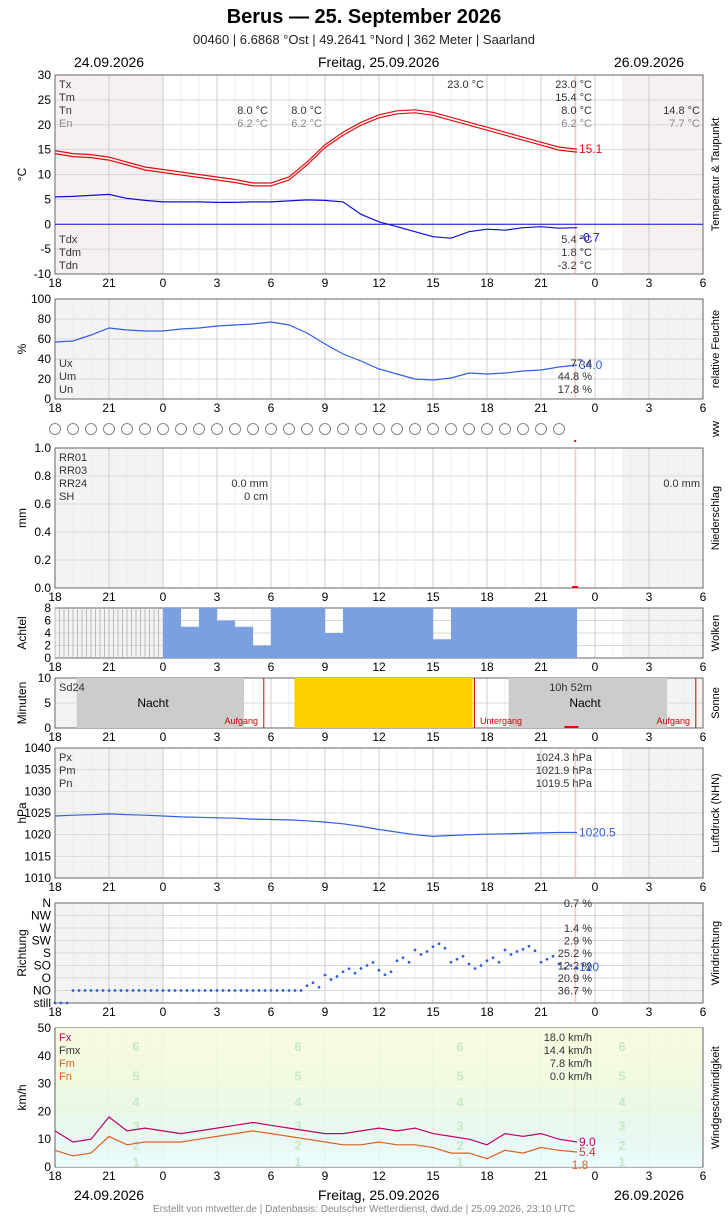 This screenshot has width=728, height=1218. Describe the element at coordinates (45, 1139) in the screenshot. I see `wind-ytick-label: 10` at that location.